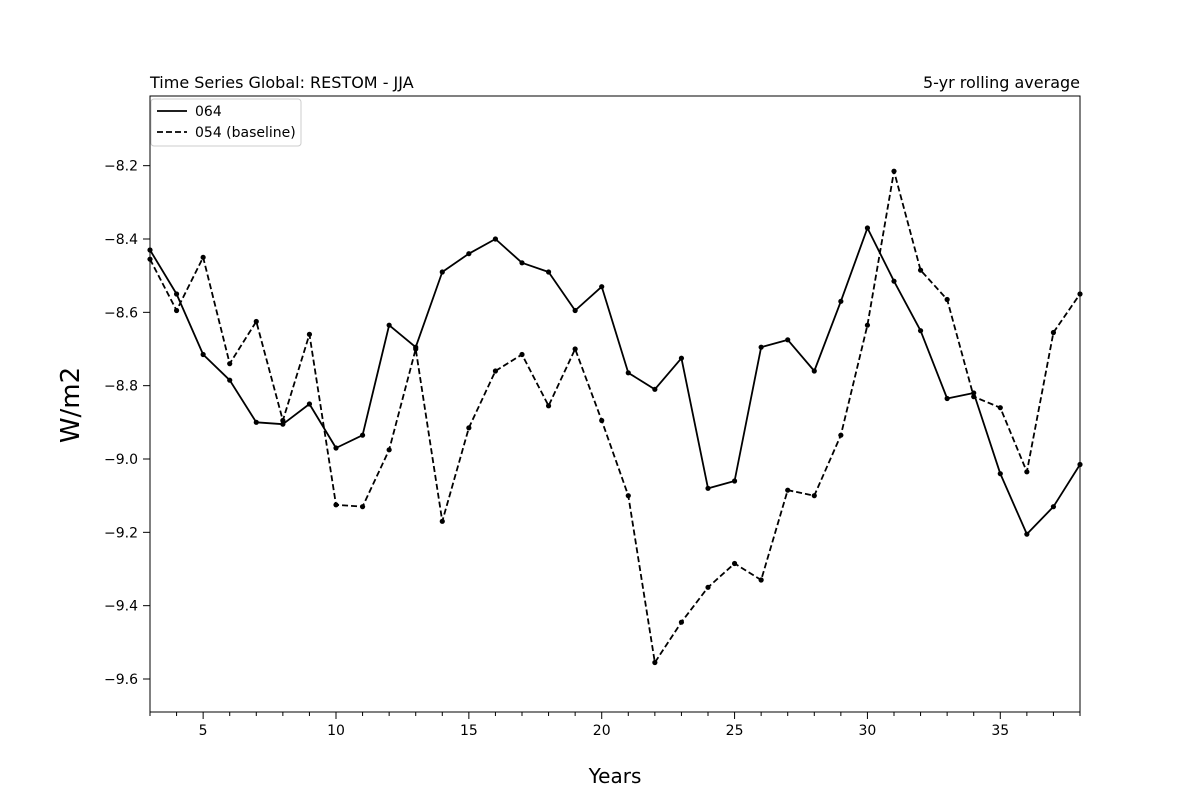 The width and height of the screenshot is (1200, 800). What do you see at coordinates (121, 240) in the screenshot?
I see `y-tick-label: −8.4` at bounding box center [121, 240].